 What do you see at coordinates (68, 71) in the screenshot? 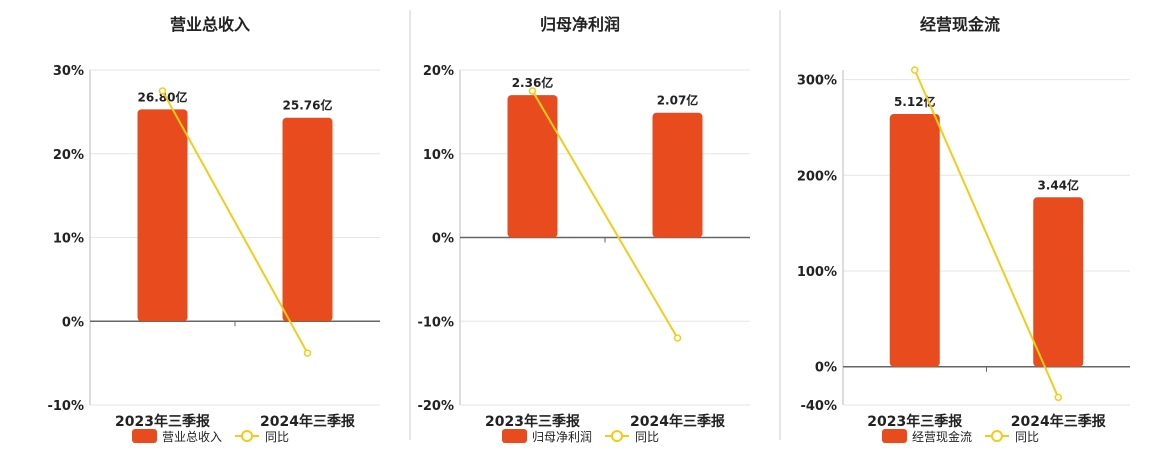
I see `y-tick-label: 30%` at bounding box center [68, 71].